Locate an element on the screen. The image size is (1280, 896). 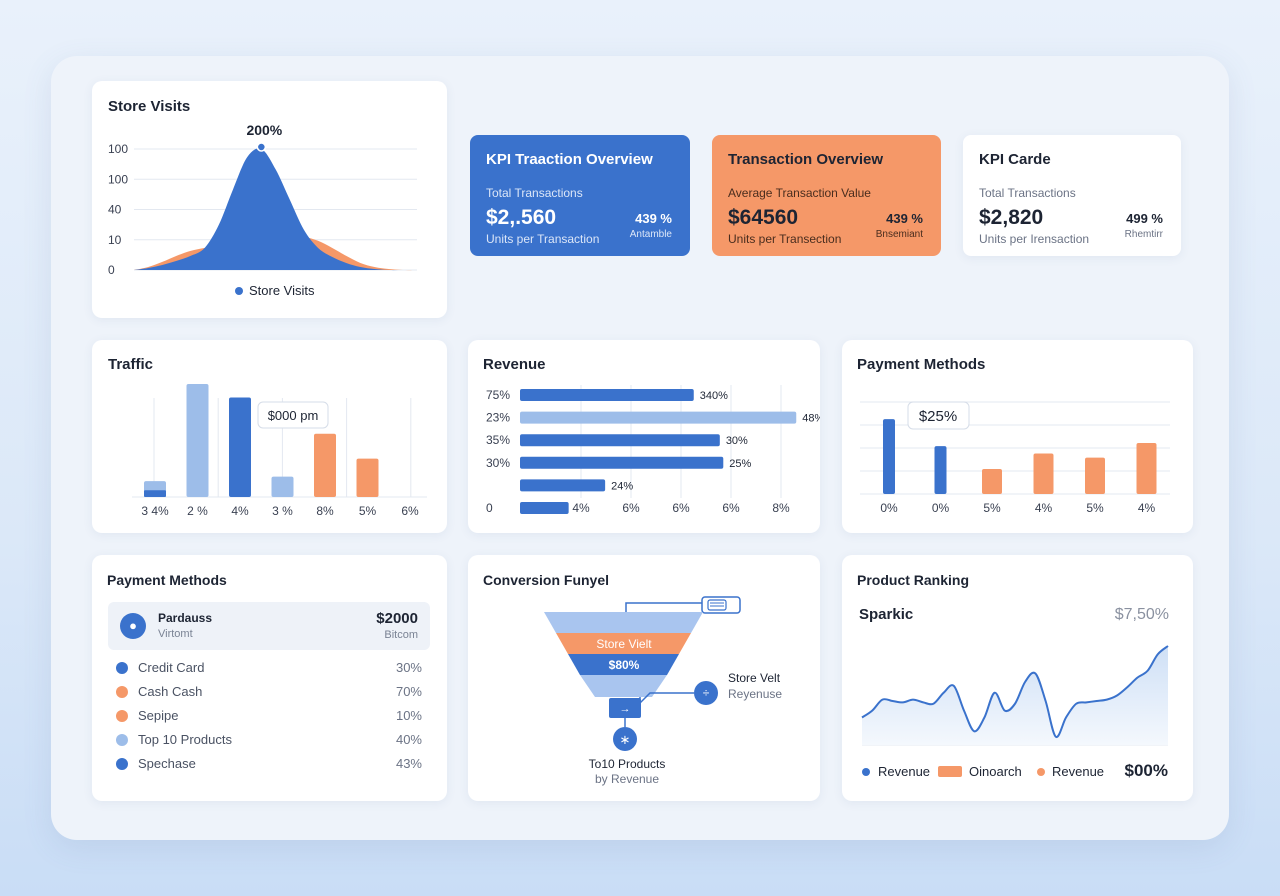
y-tick-label: 23% is located at coordinates (498, 418).